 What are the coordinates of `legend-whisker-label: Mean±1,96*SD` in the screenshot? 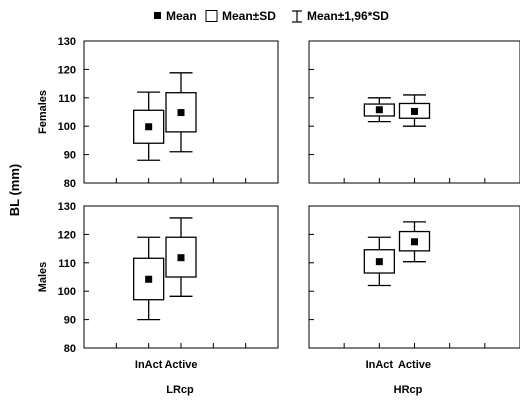 It's located at (348, 16).